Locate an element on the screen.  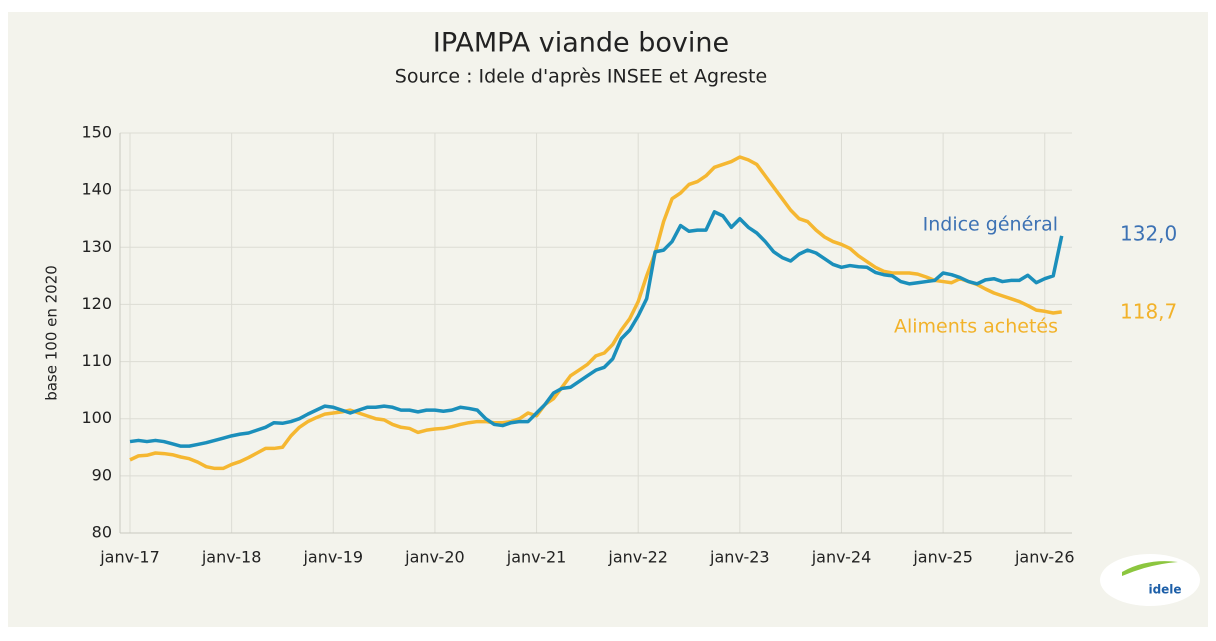
x-tick-label: janv-18 is located at coordinates (231, 557).